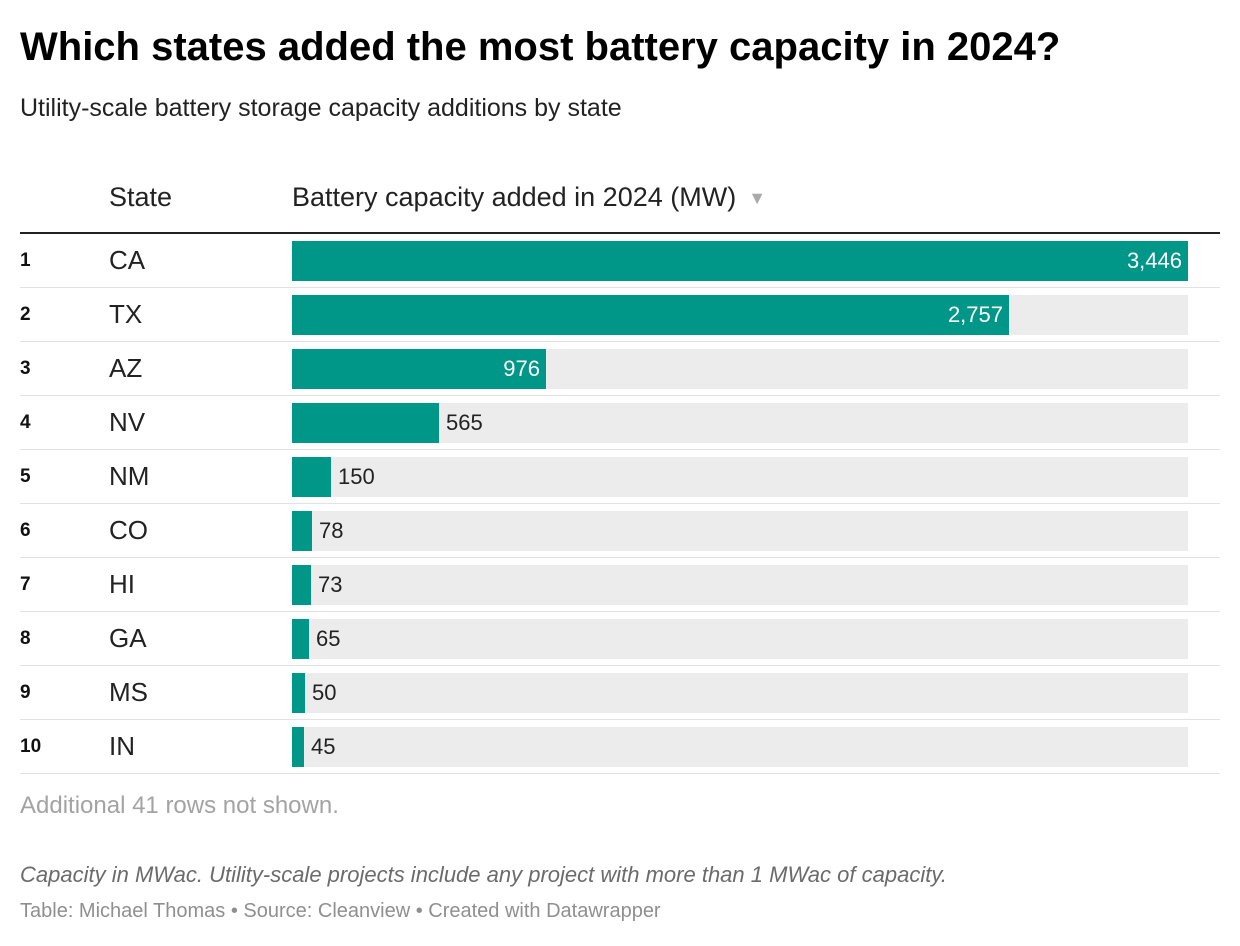  Describe the element at coordinates (128, 692) in the screenshot. I see `row-state-label: MS` at that location.